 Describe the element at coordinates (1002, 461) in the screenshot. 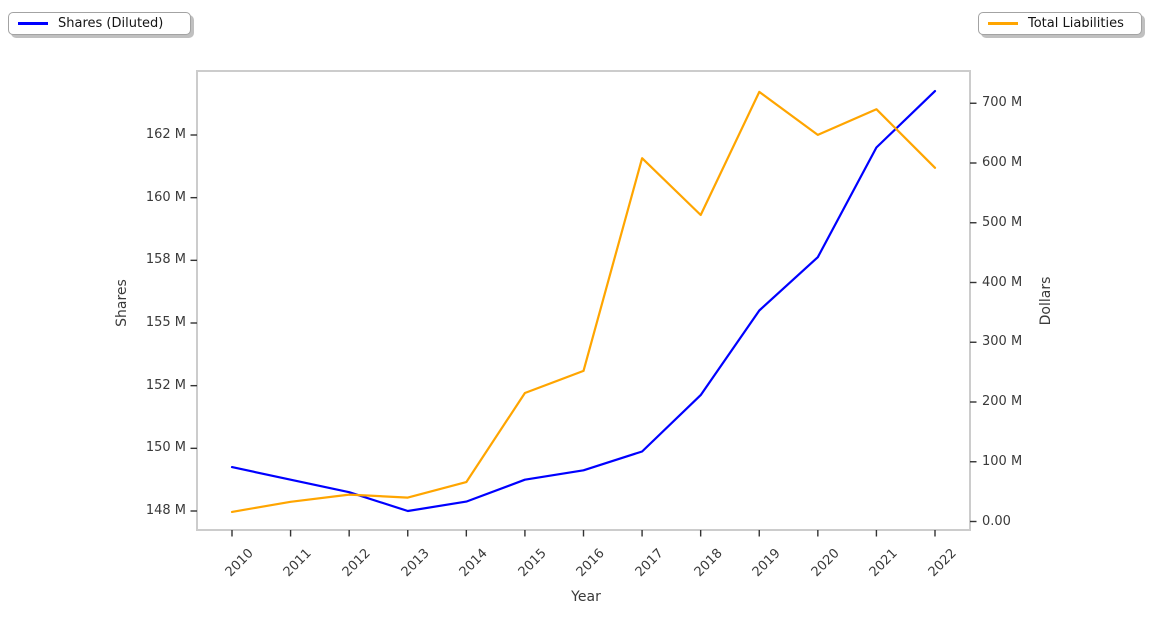

I see `y-tick-label-right: 100 M` at that location.